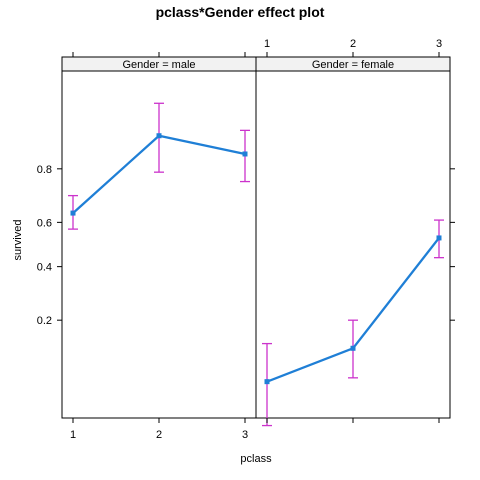  What do you see at coordinates (44, 223) in the screenshot?
I see `y-tick-label: 0.6` at bounding box center [44, 223].